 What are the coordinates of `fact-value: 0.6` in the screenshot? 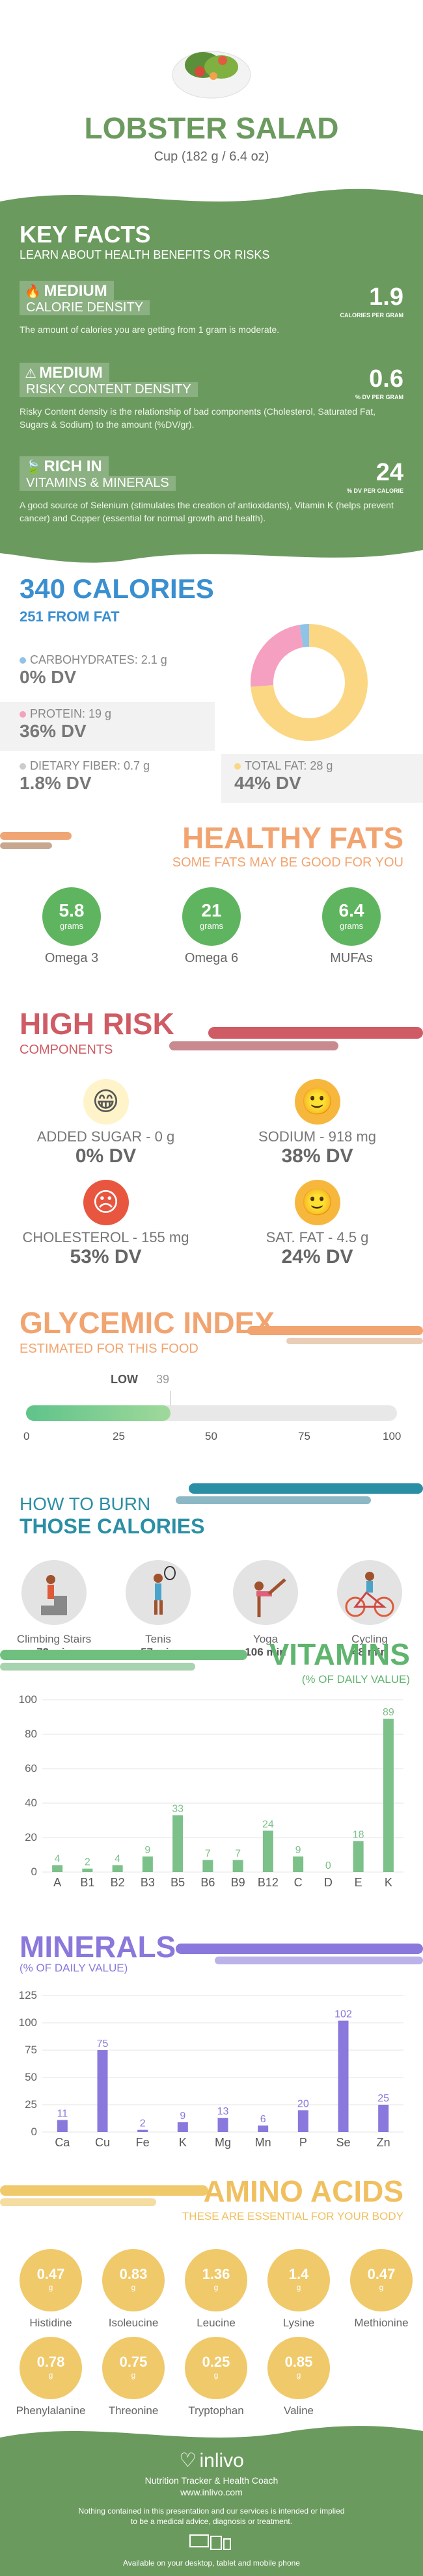 It's located at (386, 379).